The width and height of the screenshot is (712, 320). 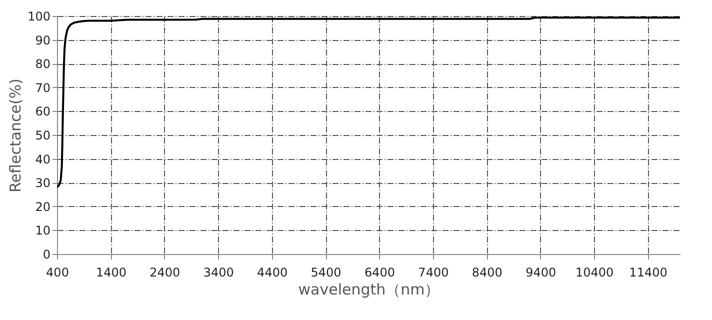 I want to click on x-tick-label: 9400, so click(x=541, y=273).